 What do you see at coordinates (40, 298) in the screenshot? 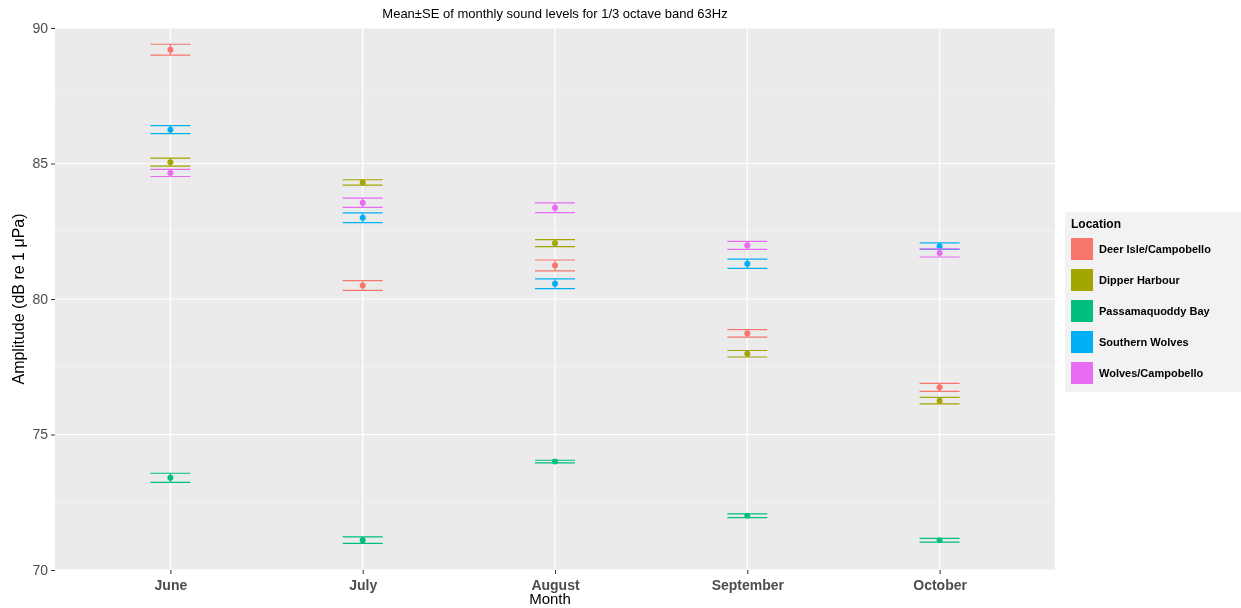
I see `y-tick-label: 80` at bounding box center [40, 298].